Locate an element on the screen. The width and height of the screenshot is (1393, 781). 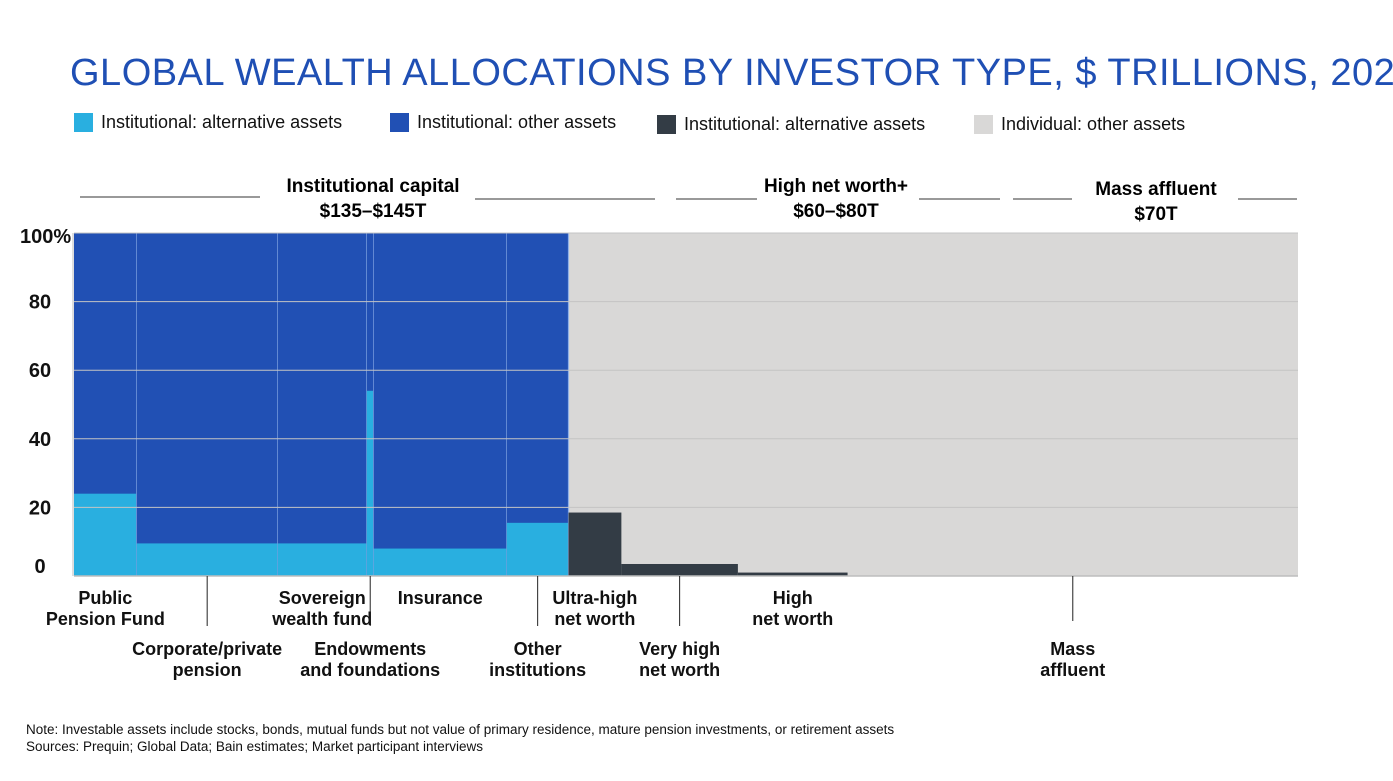
legend-item-individual-other: Individual: other assets is located at coordinates (1079, 124).